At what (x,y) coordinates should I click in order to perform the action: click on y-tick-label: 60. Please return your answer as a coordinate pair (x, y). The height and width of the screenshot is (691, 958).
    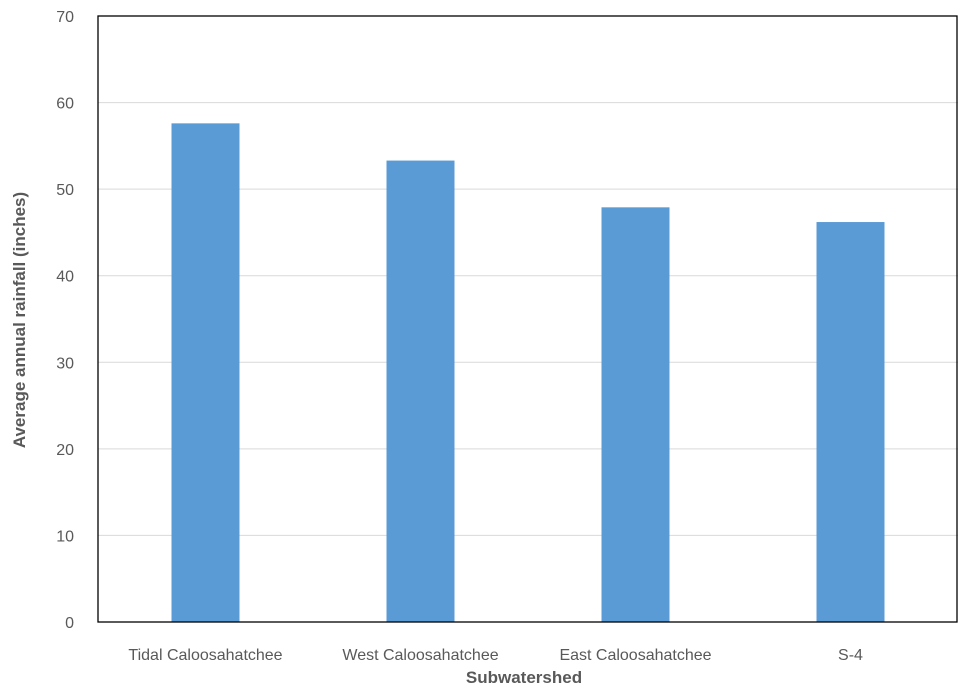
    Looking at the image, I should click on (65, 104).